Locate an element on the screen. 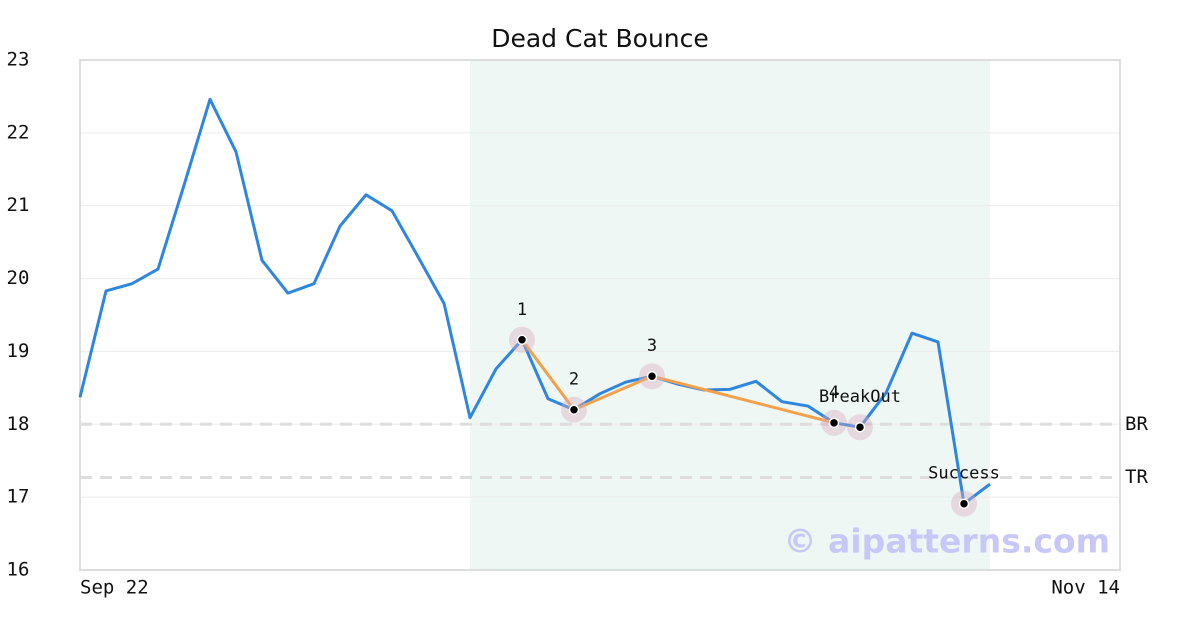  x-tick-label: Sep 22 is located at coordinates (114, 588).